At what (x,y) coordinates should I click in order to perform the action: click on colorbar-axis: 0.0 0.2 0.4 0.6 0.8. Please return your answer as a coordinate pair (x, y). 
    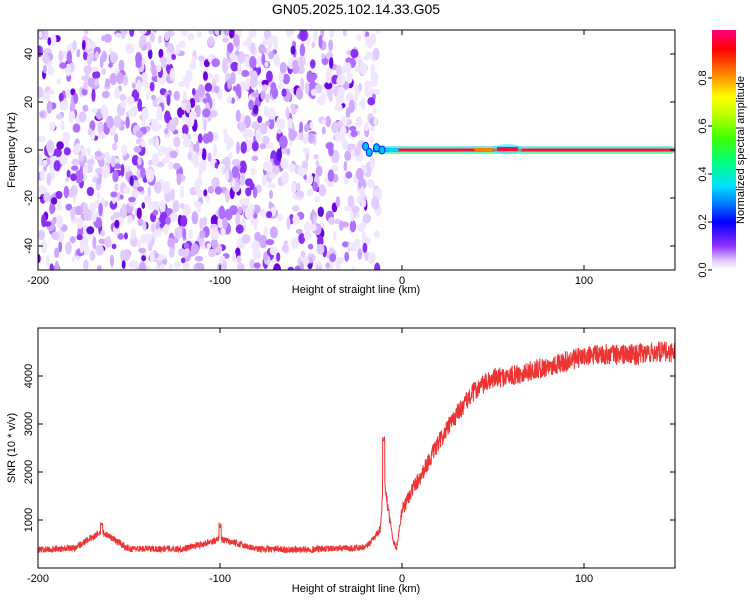
    Looking at the image, I should click on (704, 174).